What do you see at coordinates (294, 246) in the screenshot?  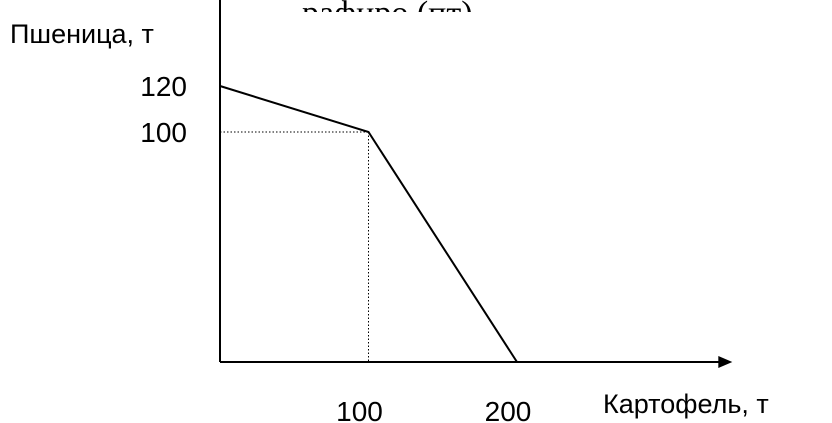 I see `guide-lines` at bounding box center [294, 246].